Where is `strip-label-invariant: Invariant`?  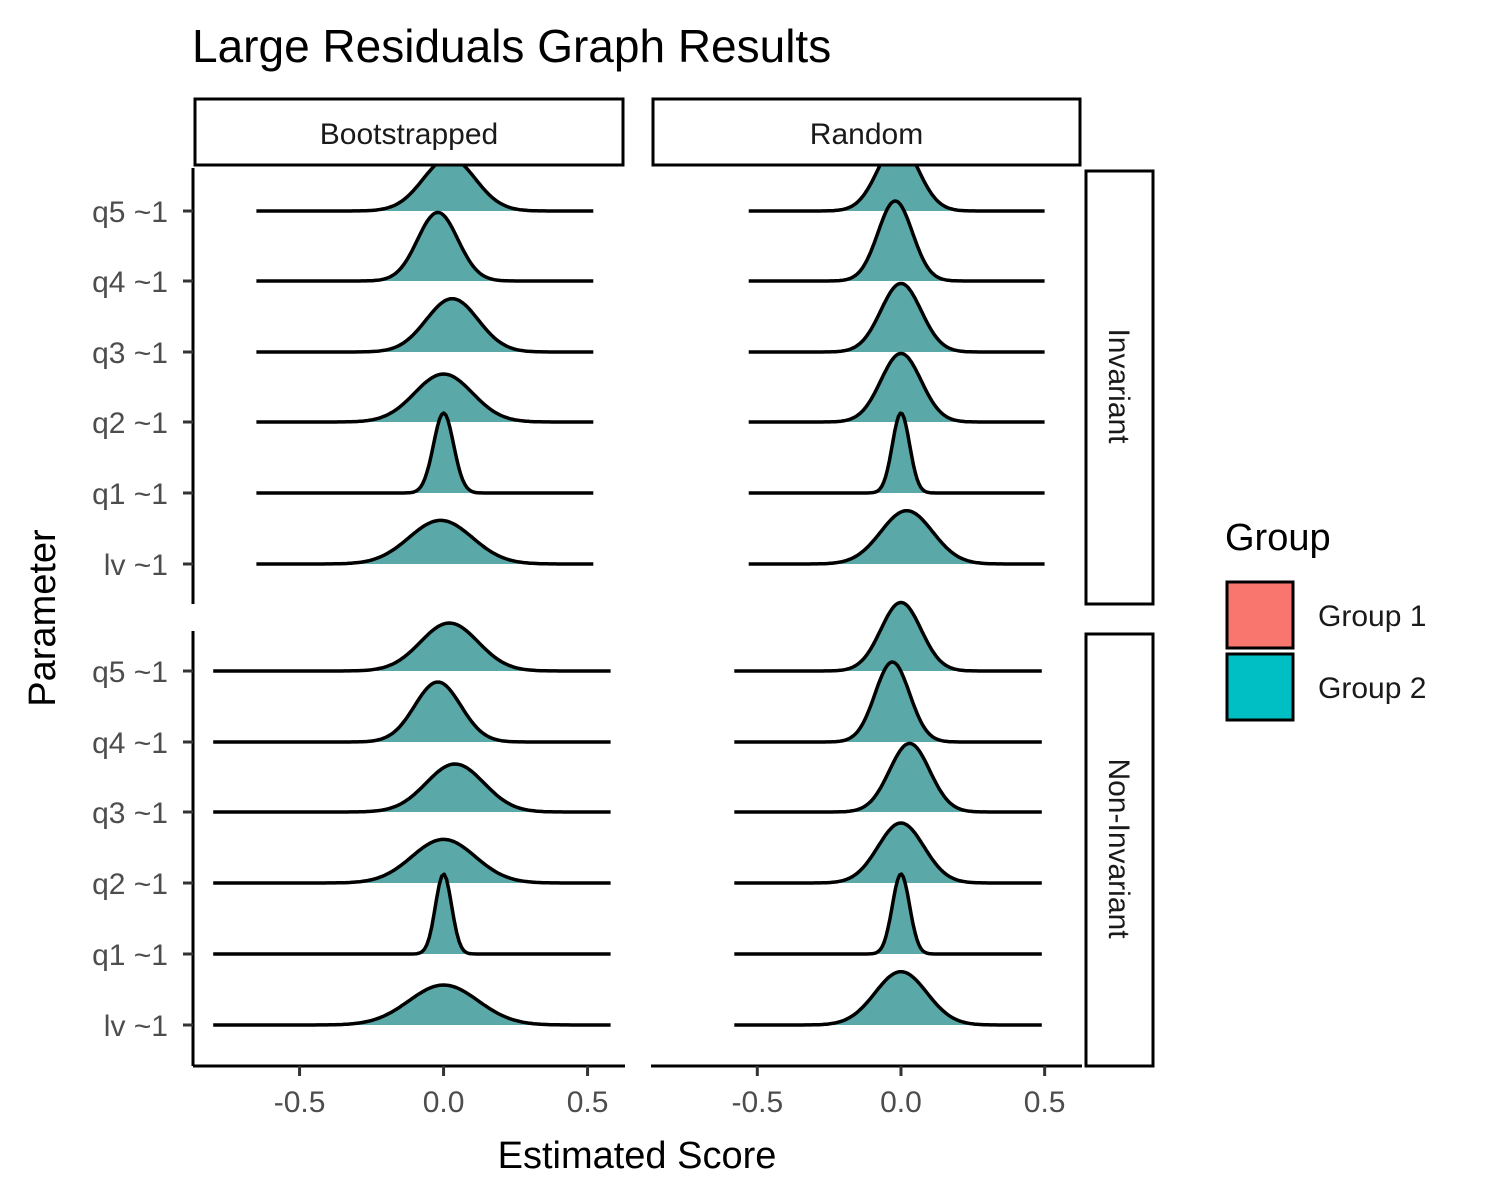 strip-label-invariant: Invariant is located at coordinates (1118, 386).